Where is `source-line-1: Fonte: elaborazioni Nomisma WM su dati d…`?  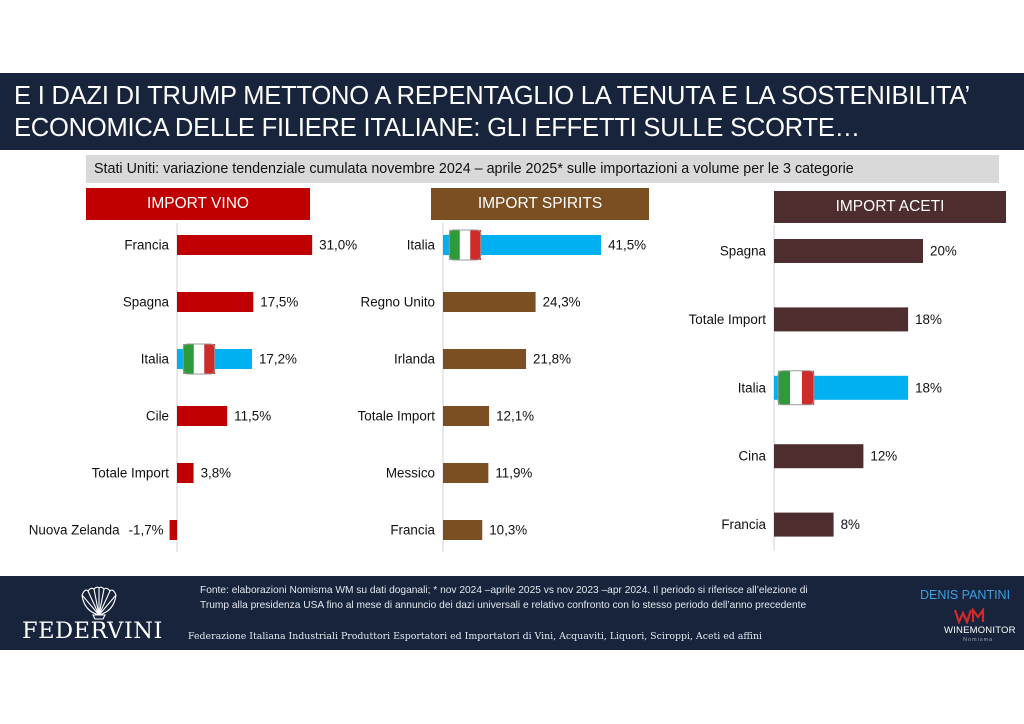
source-line-1: Fonte: elaborazioni Nomisma WM su dati d… is located at coordinates (504, 590).